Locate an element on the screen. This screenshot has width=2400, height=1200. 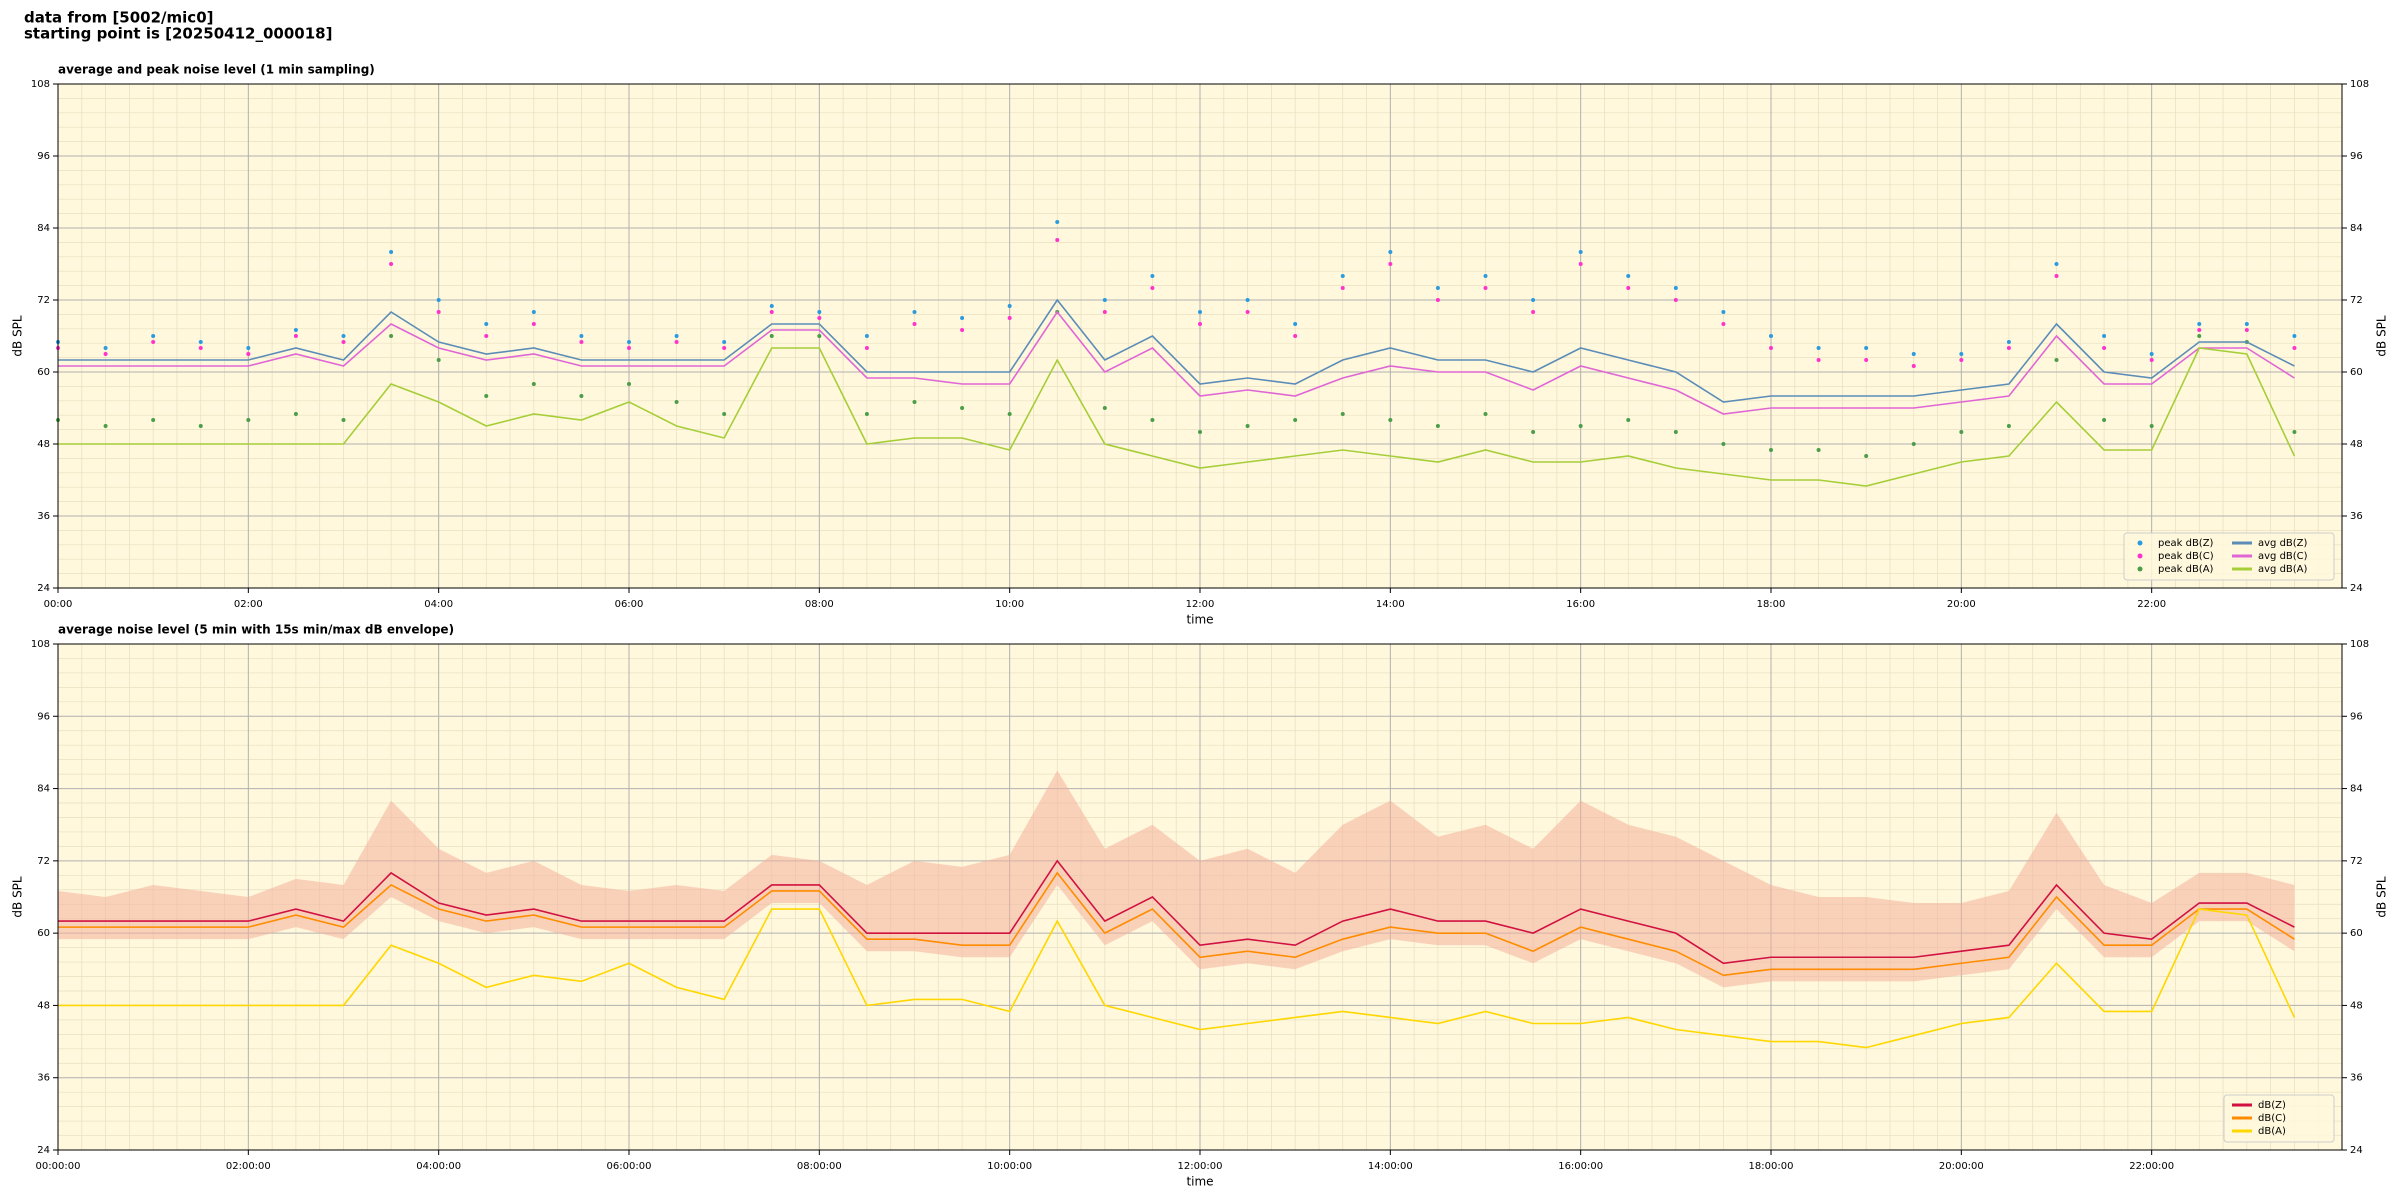
y2-axis-label: dB SPL is located at coordinates (2382, 336).